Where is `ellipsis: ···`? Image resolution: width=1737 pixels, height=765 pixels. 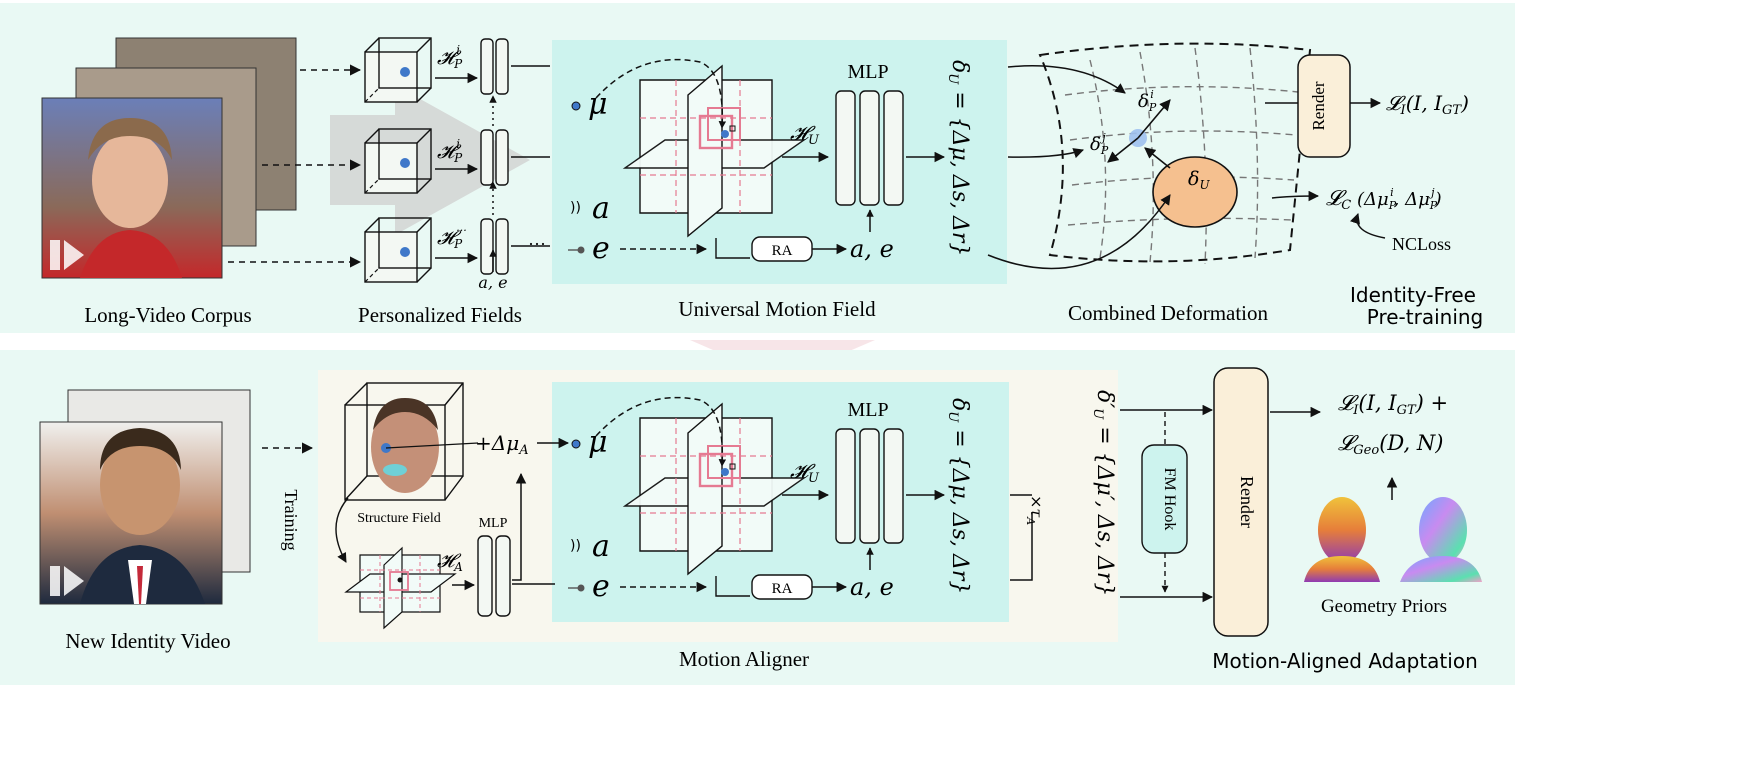 ellipsis: ··· is located at coordinates (537, 244).